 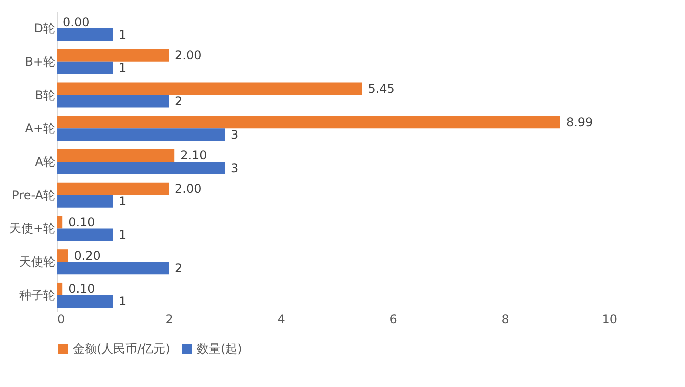 What do you see at coordinates (282, 319) in the screenshot?
I see `x-tick-label: 4` at bounding box center [282, 319].